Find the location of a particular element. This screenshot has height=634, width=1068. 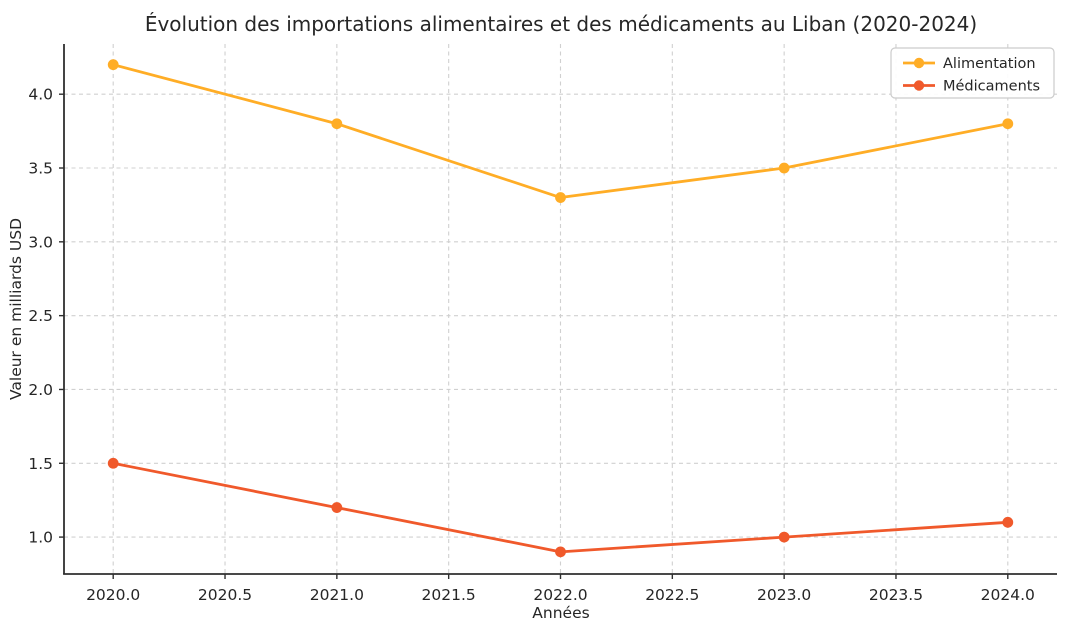

legend-sample-marker-medicaments is located at coordinates (919, 85).